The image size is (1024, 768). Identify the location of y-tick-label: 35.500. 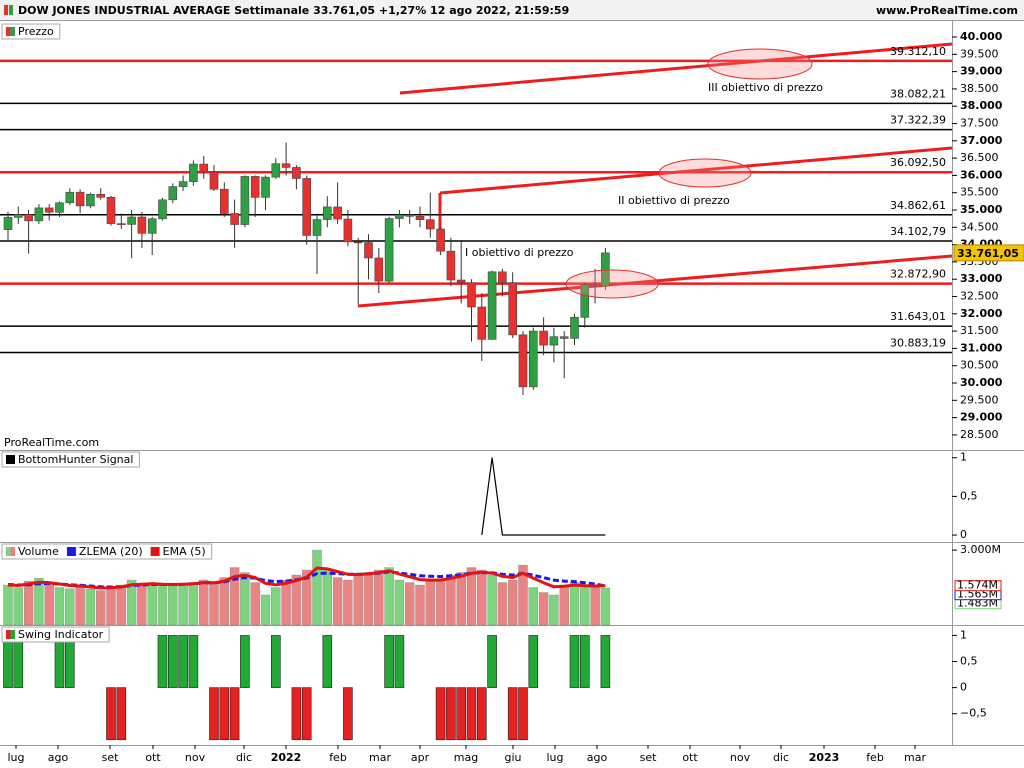
(979, 192).